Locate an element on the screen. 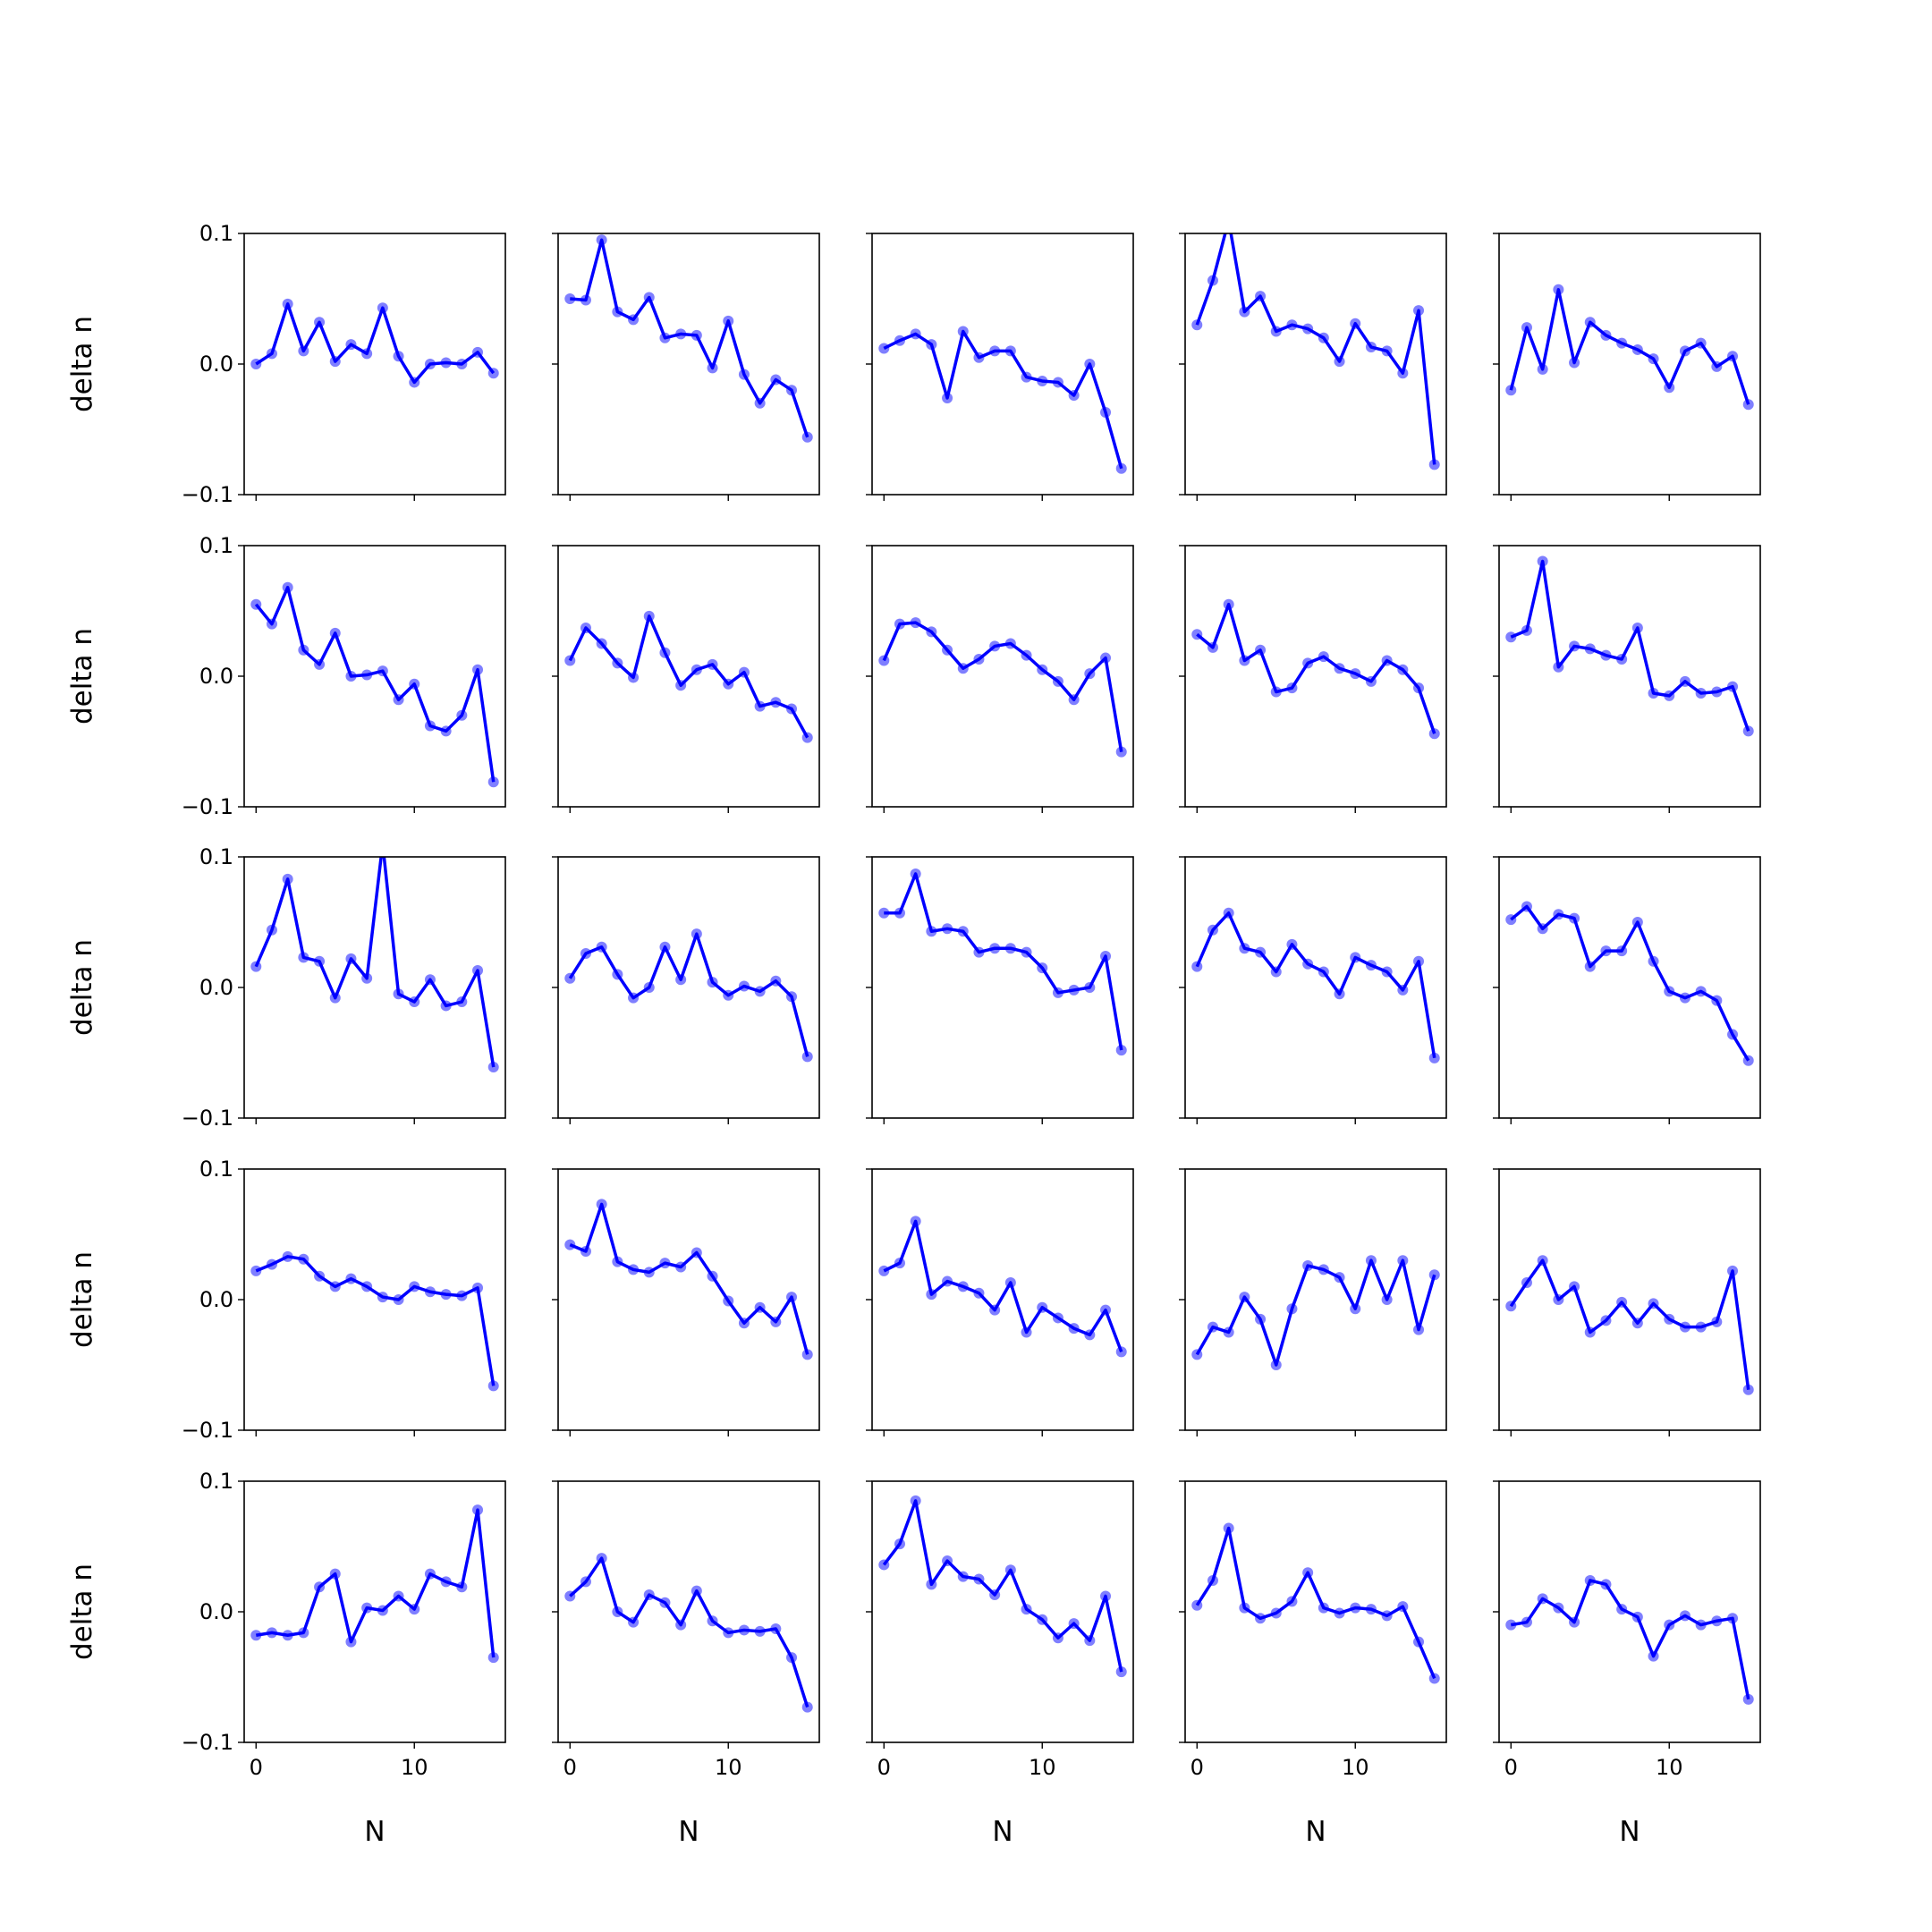 The image size is (1932, 1932). y-tick-label: 0.0 is located at coordinates (216, 676).